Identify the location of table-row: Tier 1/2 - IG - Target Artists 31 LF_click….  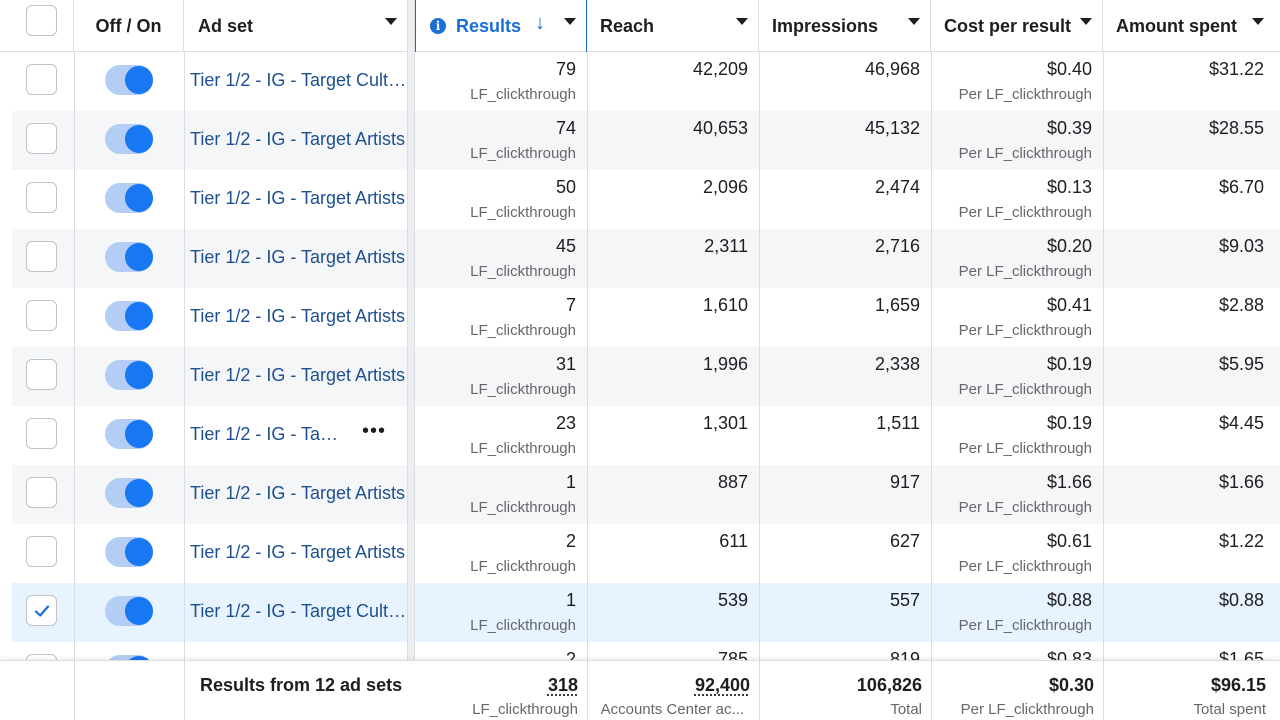
(646, 376).